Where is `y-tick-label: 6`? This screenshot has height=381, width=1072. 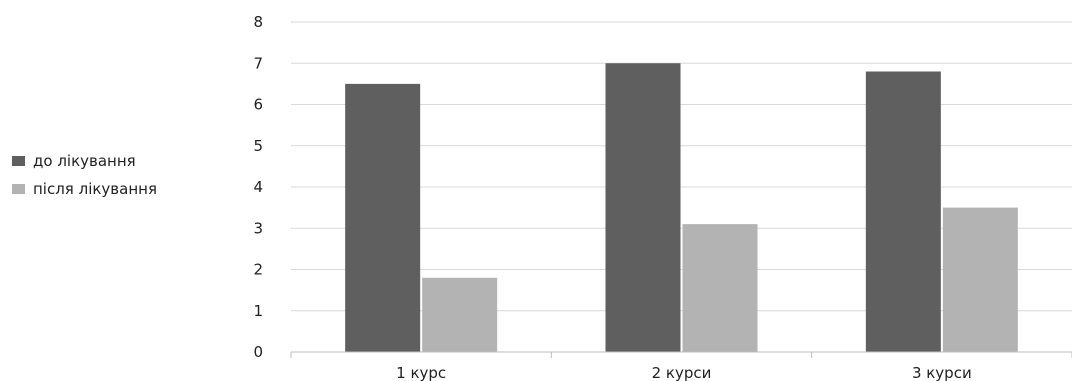 y-tick-label: 6 is located at coordinates (258, 105).